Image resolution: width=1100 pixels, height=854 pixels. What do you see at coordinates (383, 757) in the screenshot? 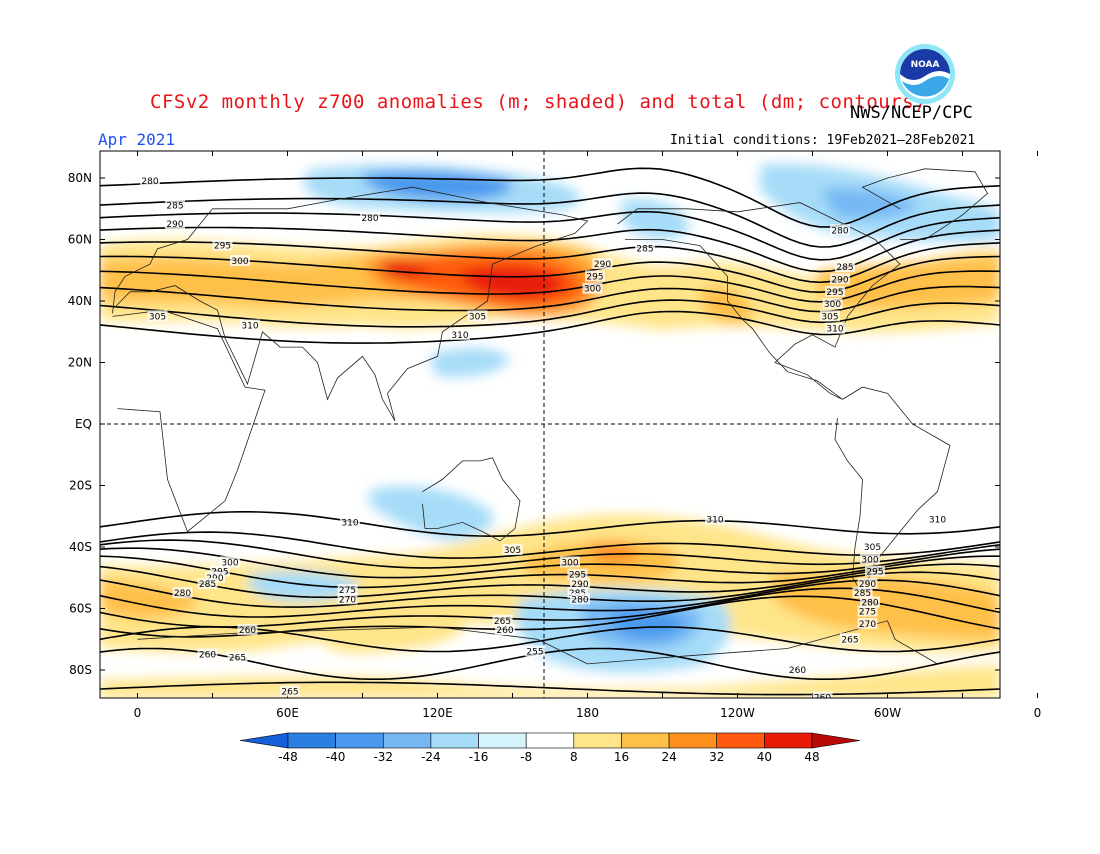
I see `colorbar-label: -32` at bounding box center [383, 757].